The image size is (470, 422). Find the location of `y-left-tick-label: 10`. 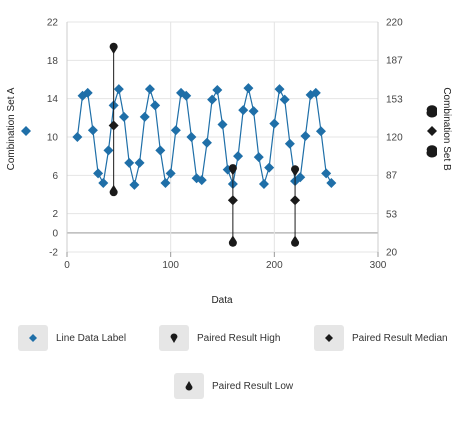

y-left-tick-label: 10 is located at coordinates (53, 138).